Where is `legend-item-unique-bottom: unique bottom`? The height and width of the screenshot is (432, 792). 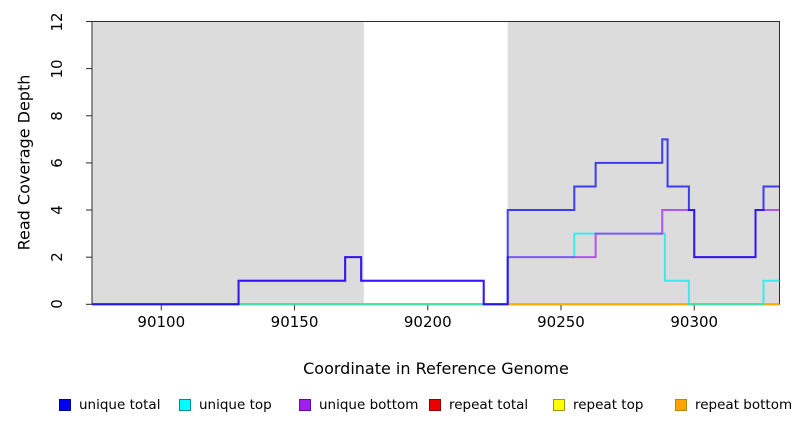 legend-item-unique-bottom: unique bottom is located at coordinates (358, 405).